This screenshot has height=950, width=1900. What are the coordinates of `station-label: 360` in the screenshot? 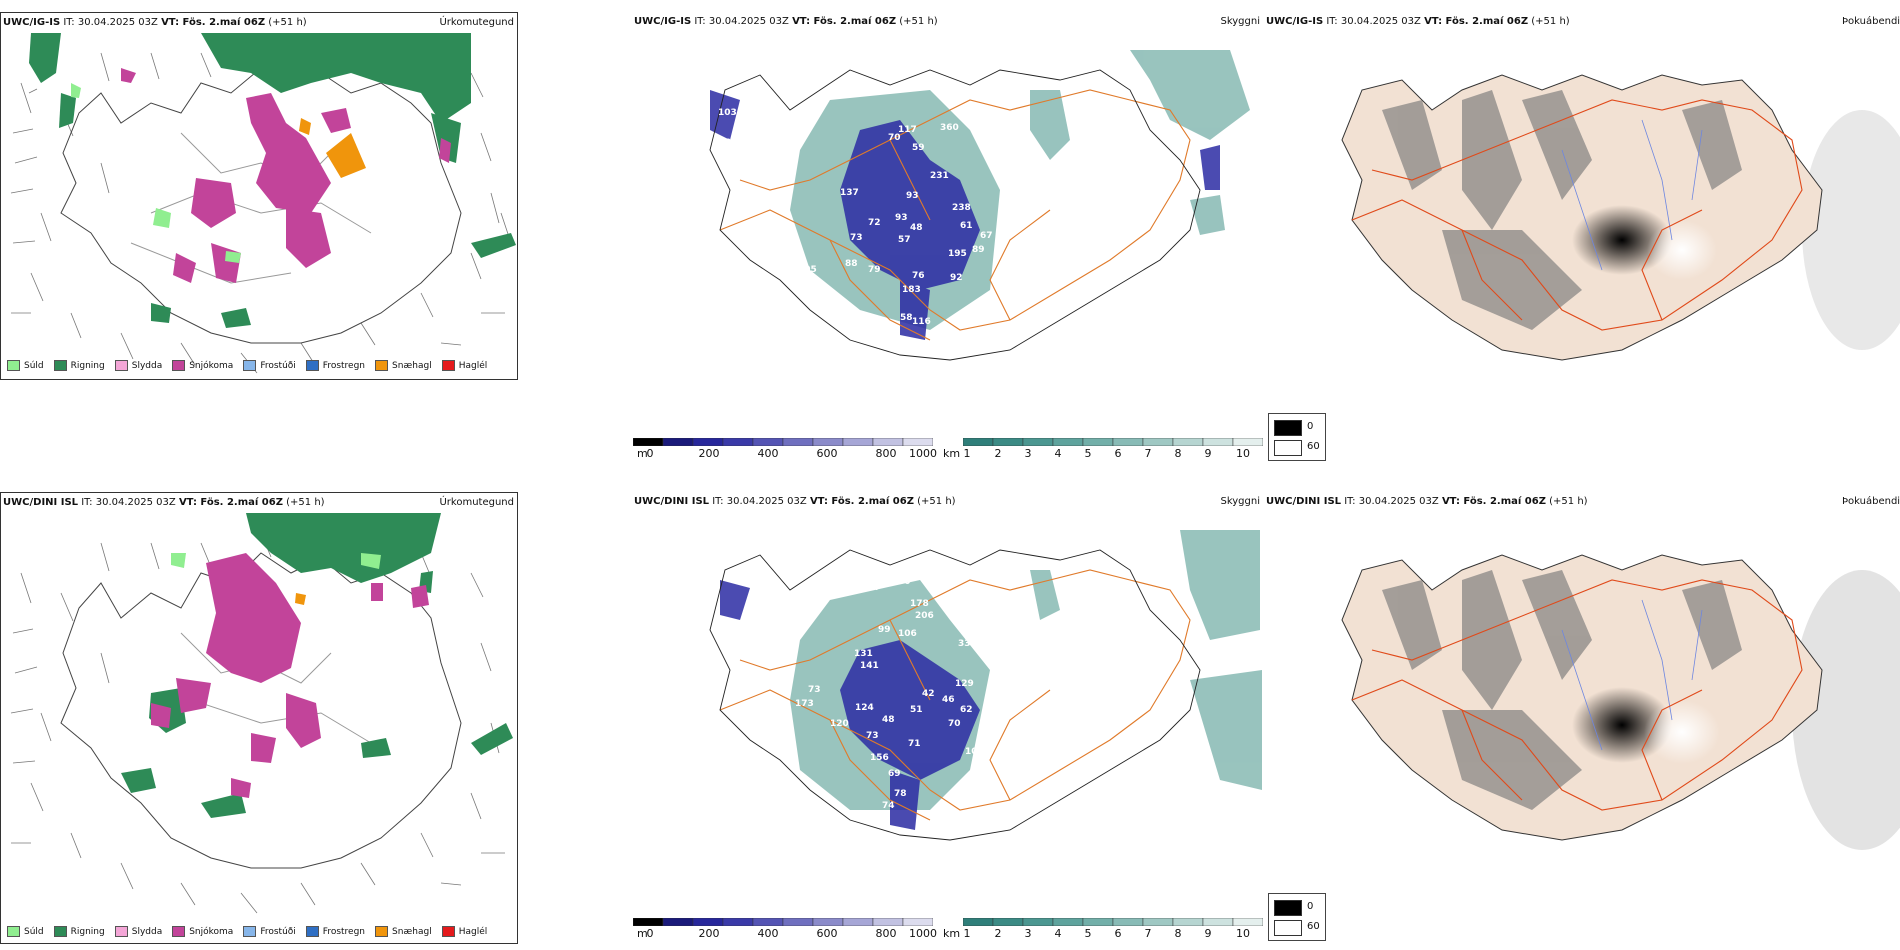 It's located at (949, 128).